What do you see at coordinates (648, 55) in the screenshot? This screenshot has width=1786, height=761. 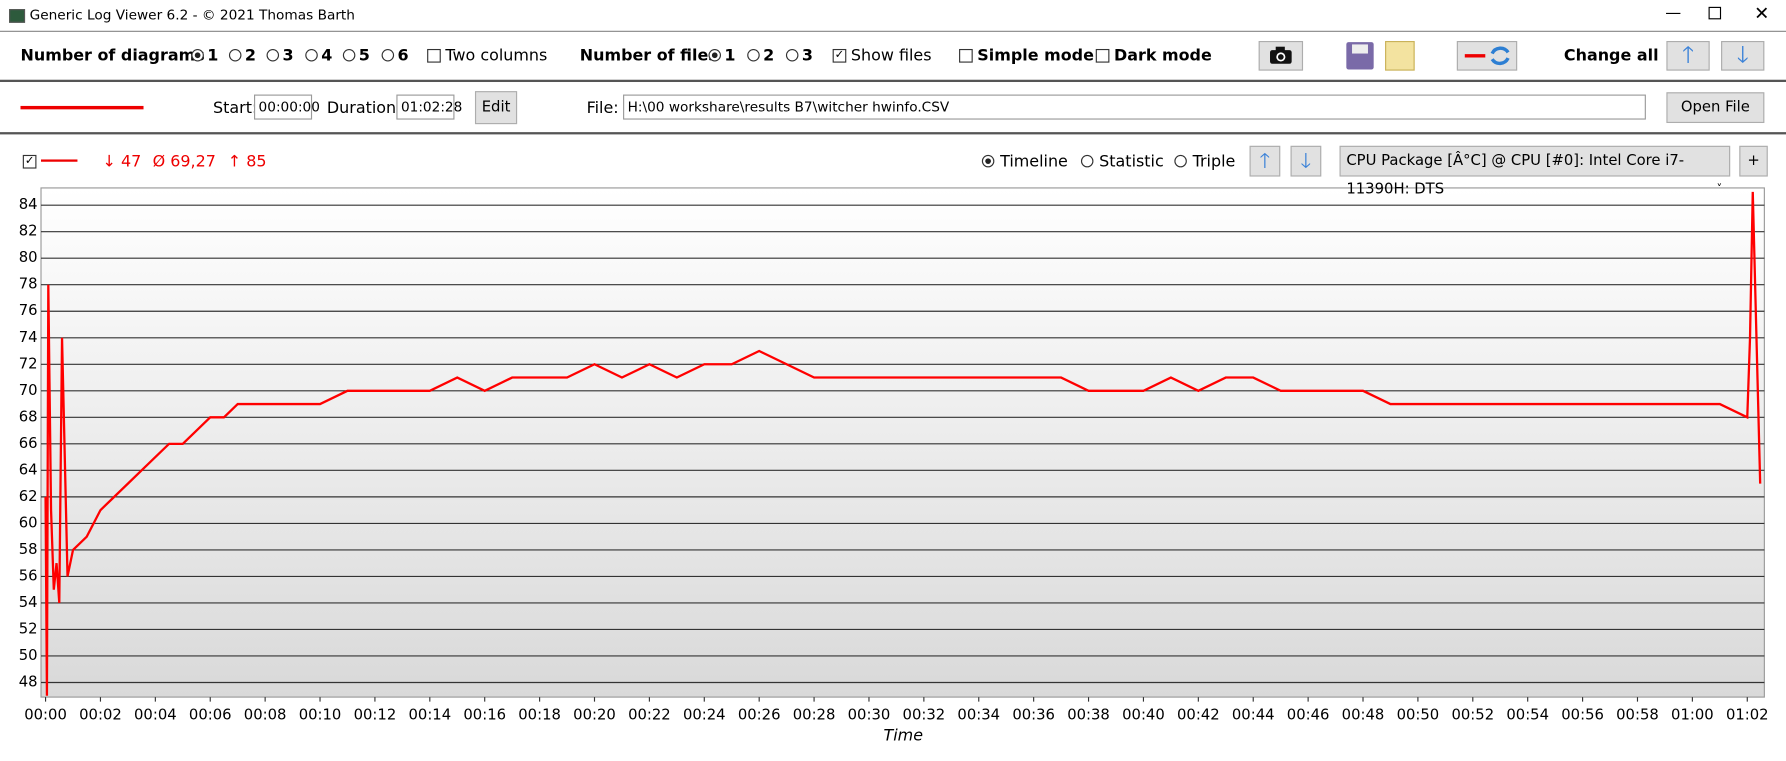 I see `files-label: Number of files` at bounding box center [648, 55].